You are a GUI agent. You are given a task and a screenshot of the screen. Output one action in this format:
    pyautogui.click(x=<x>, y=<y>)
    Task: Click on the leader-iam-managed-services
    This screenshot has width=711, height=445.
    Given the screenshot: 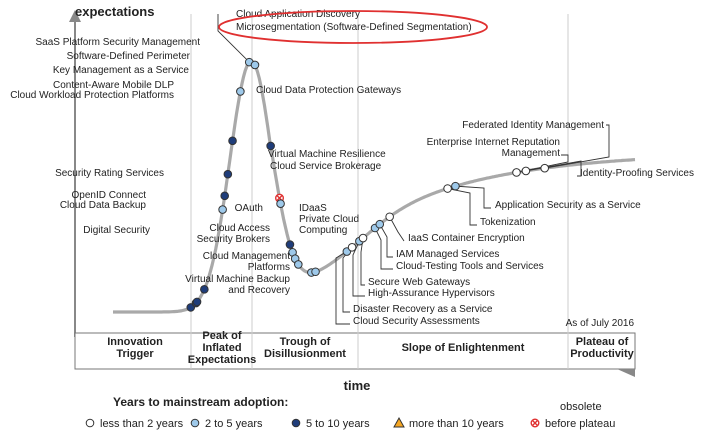 What is the action you would take?
    pyautogui.click(x=386, y=241)
    